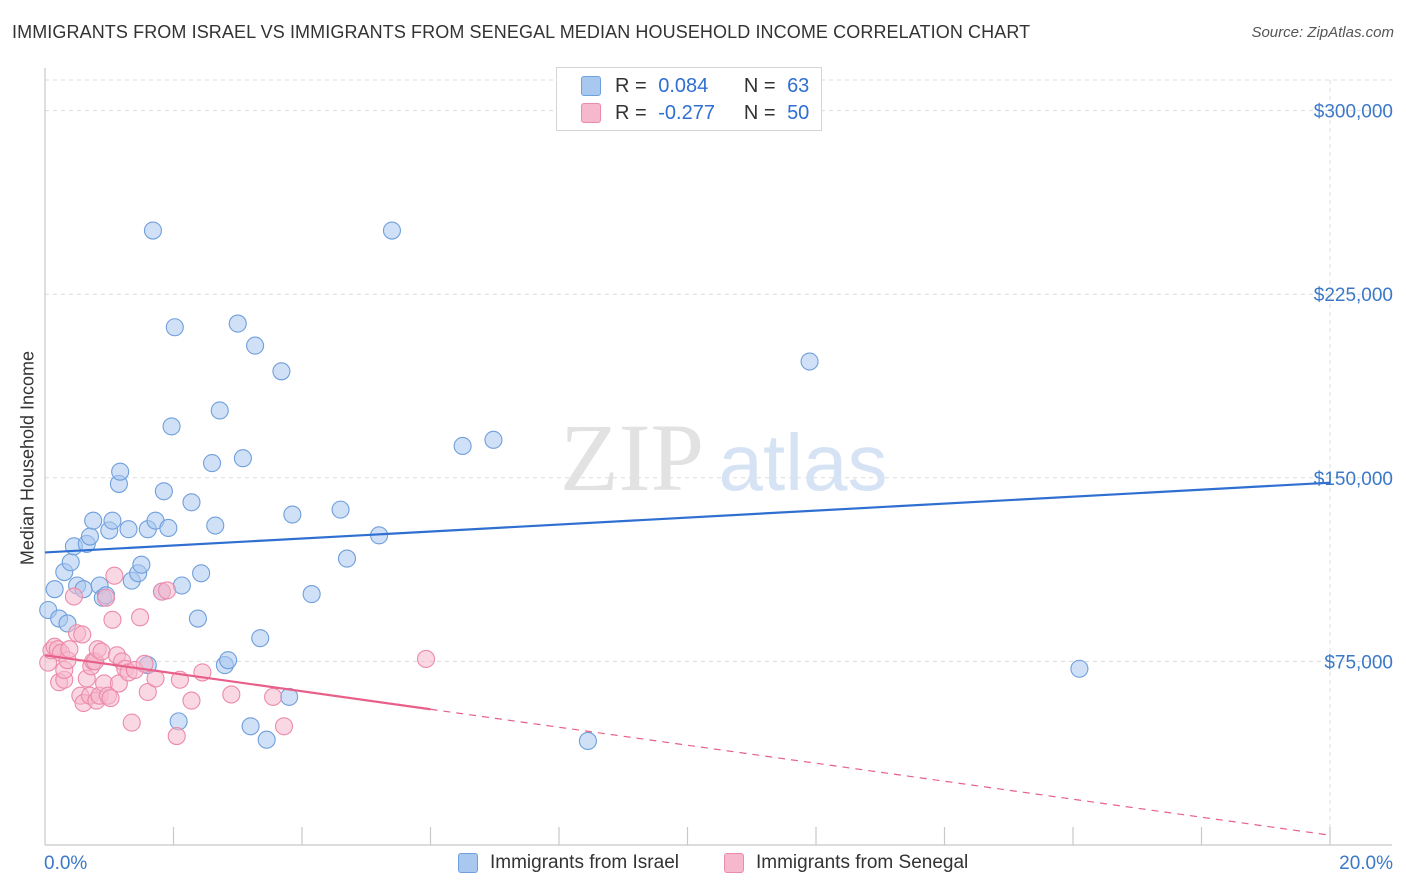  What do you see at coordinates (65, 863) in the screenshot?
I see `x-tick-label-min: 0.0%` at bounding box center [65, 863].